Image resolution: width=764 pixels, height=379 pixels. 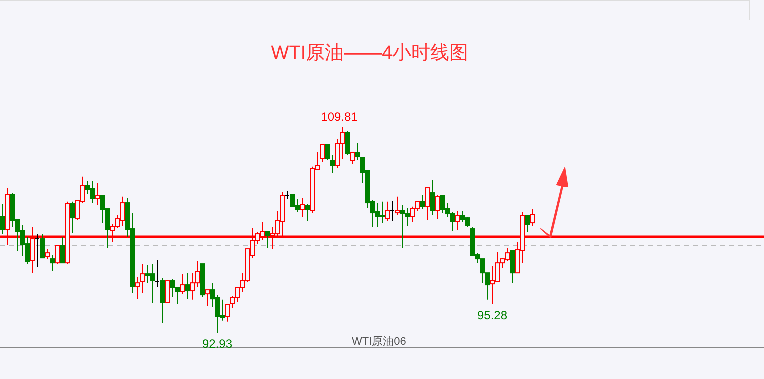 What do you see at coordinates (370, 53) in the screenshot?
I see `chart-title: WTI原油——4小时线图` at bounding box center [370, 53].